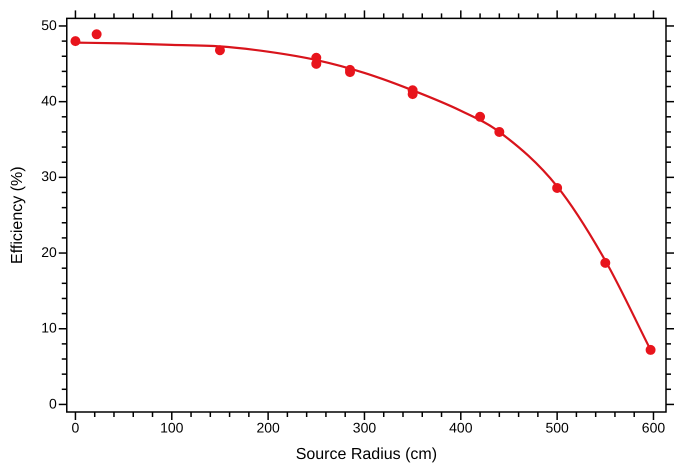 The height and width of the screenshot is (464, 691). I want to click on y-tick-label: 20, so click(49, 252).